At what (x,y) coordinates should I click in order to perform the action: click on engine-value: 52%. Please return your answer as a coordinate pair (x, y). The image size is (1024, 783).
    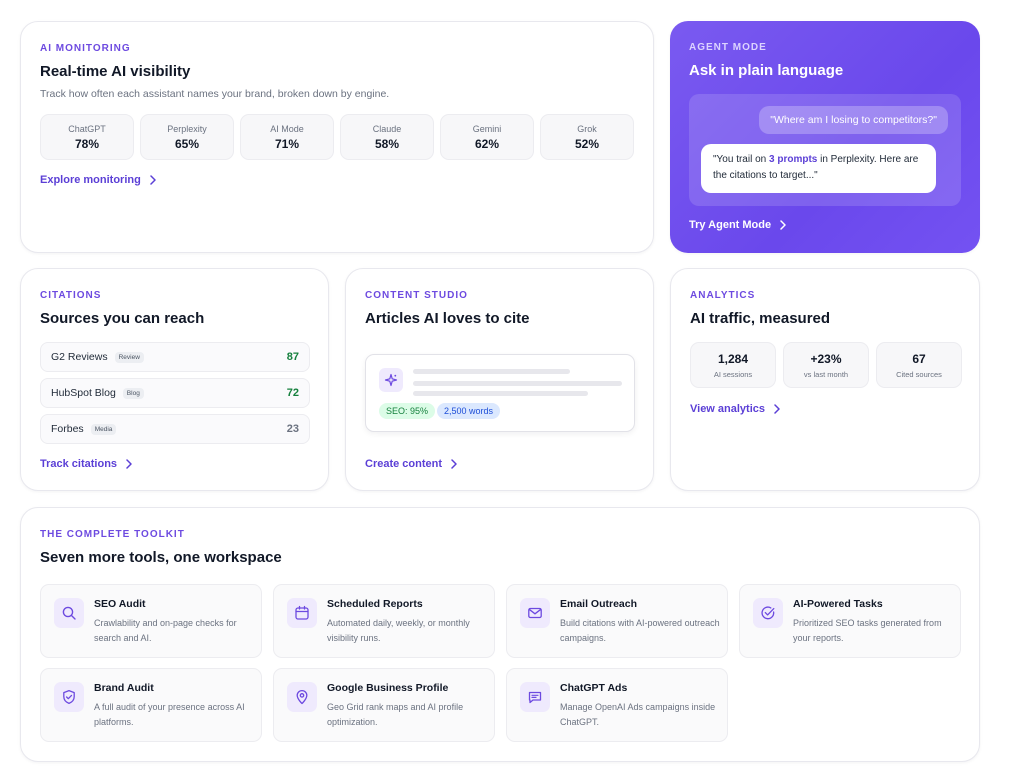
    Looking at the image, I should click on (587, 144).